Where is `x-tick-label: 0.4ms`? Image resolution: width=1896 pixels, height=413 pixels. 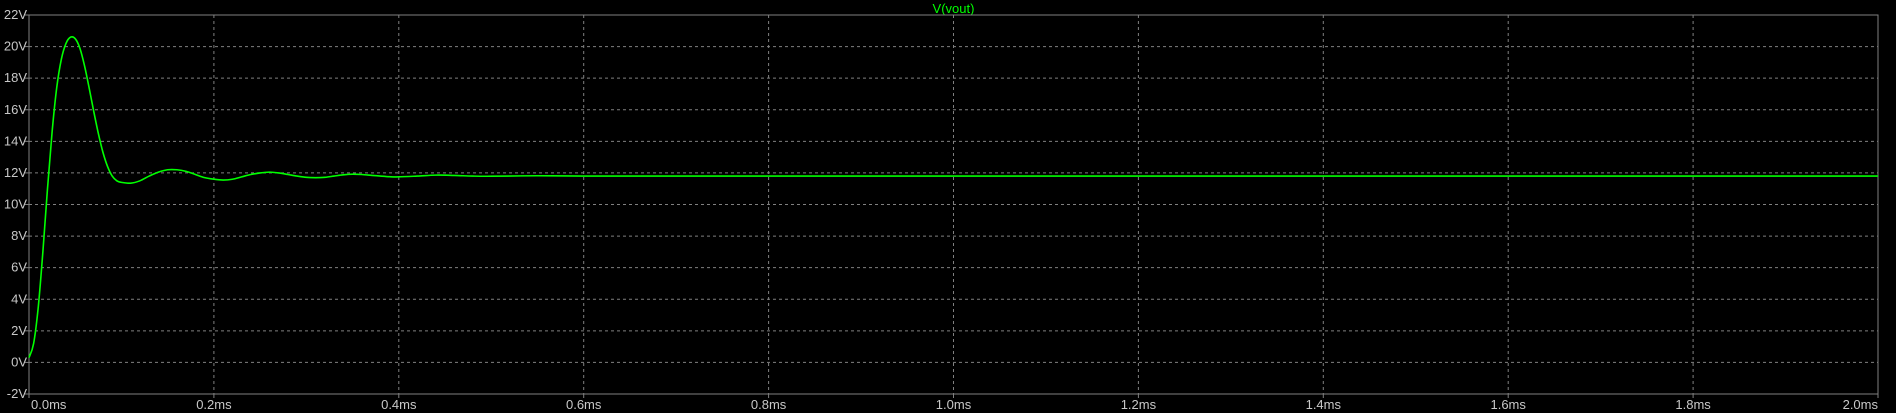 x-tick-label: 0.4ms is located at coordinates (399, 404).